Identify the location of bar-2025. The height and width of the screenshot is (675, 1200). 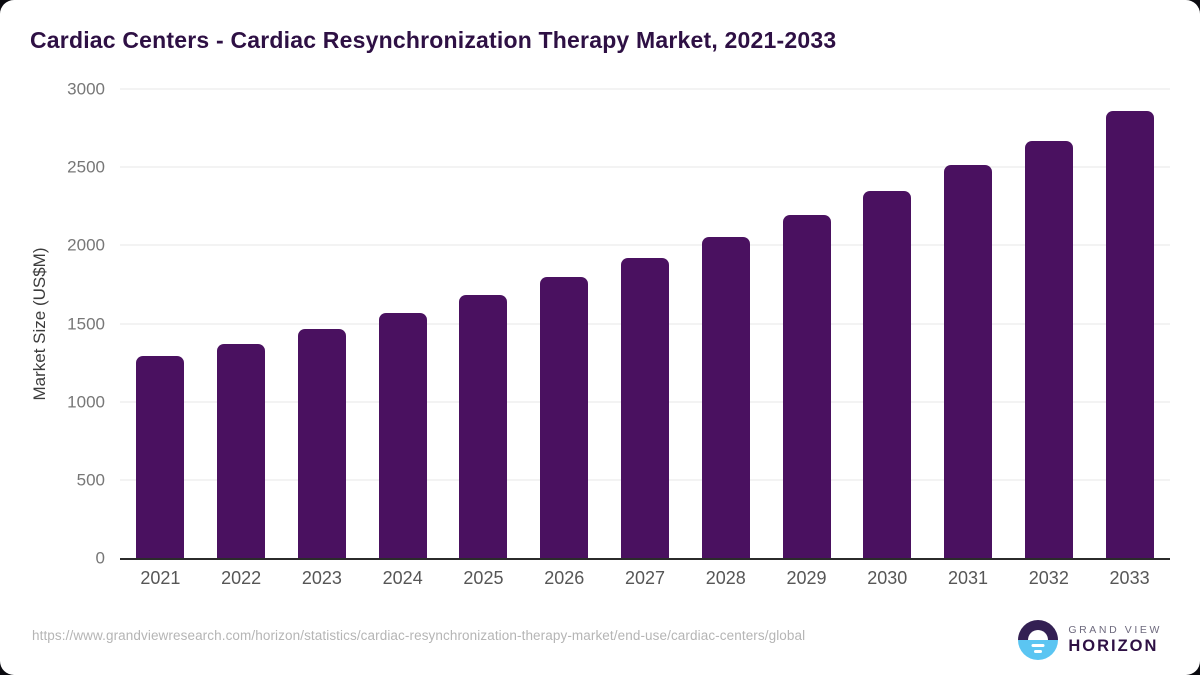
(483, 426).